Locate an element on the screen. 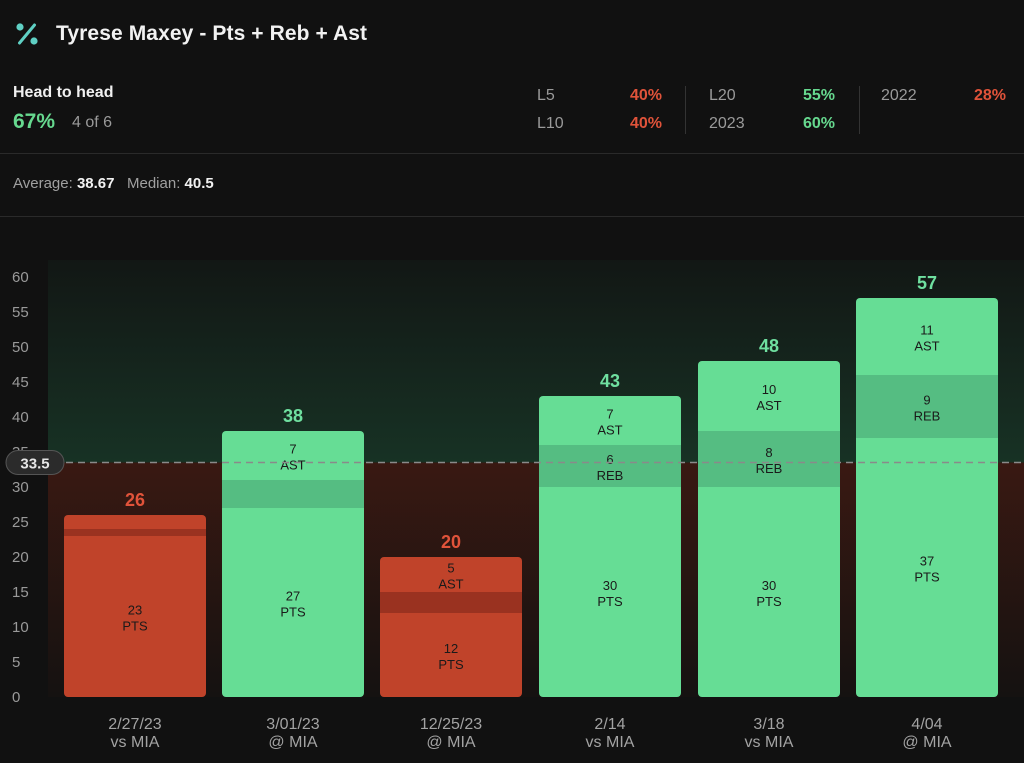 The image size is (1024, 763). segment-value: 6 is located at coordinates (609, 459).